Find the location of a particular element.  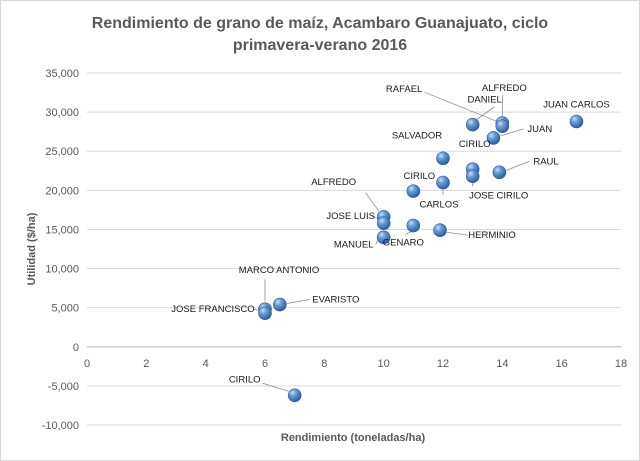

x-tick-label: 12 is located at coordinates (443, 364).